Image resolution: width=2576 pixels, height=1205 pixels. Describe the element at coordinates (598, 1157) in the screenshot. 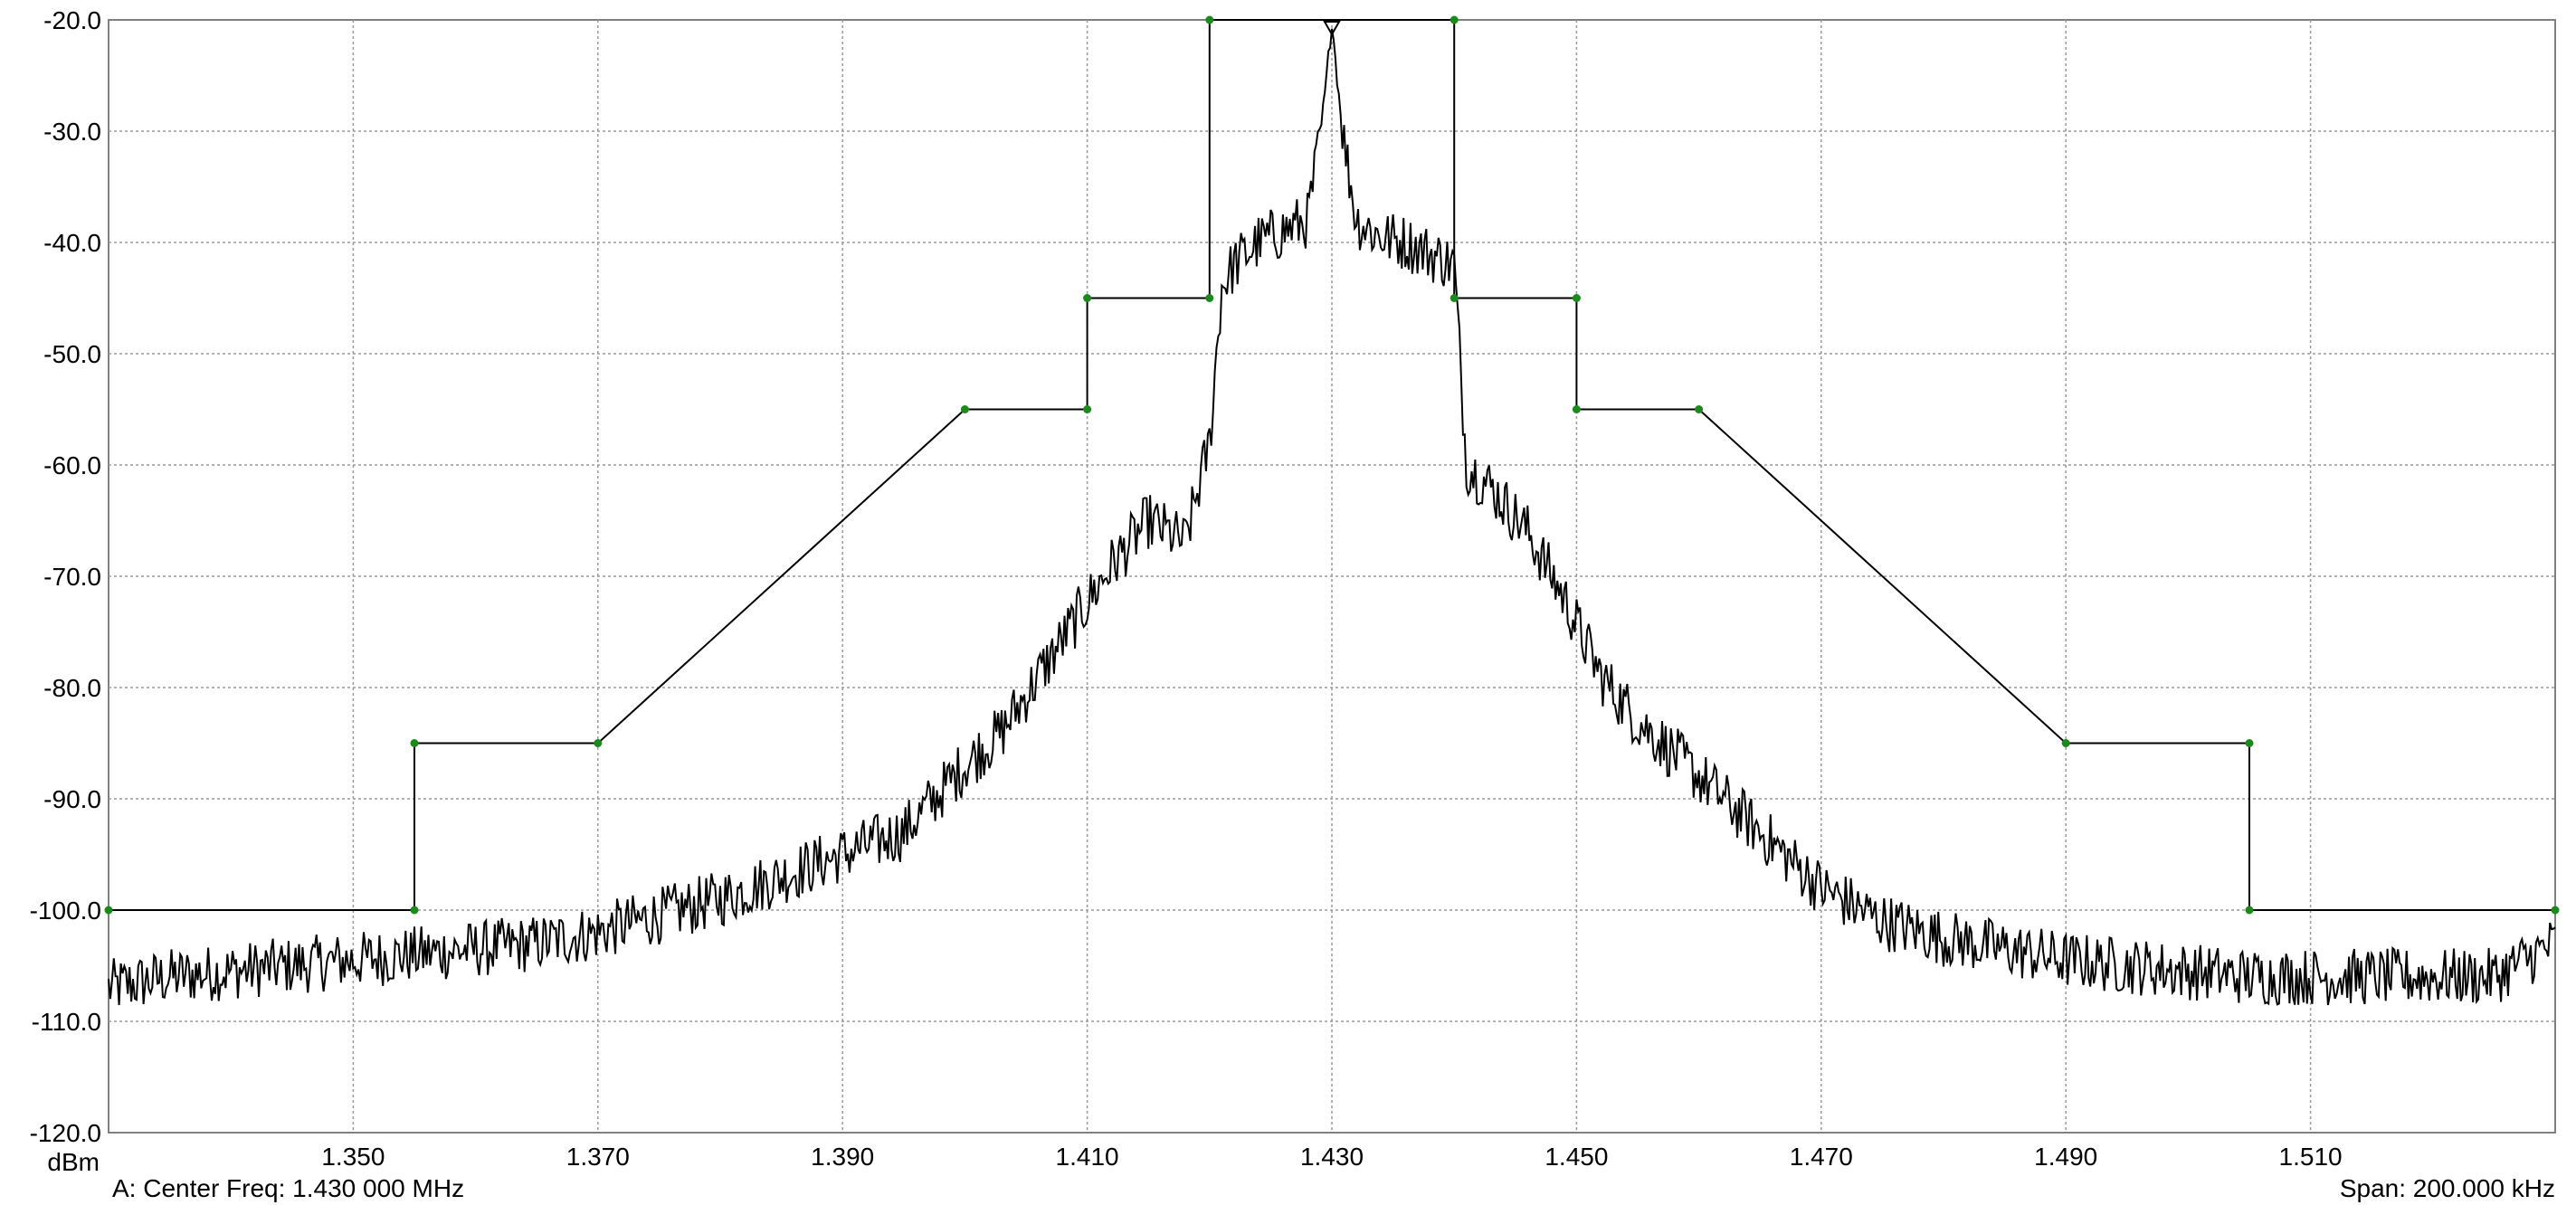

I see `x-tick-label: 1.370` at that location.